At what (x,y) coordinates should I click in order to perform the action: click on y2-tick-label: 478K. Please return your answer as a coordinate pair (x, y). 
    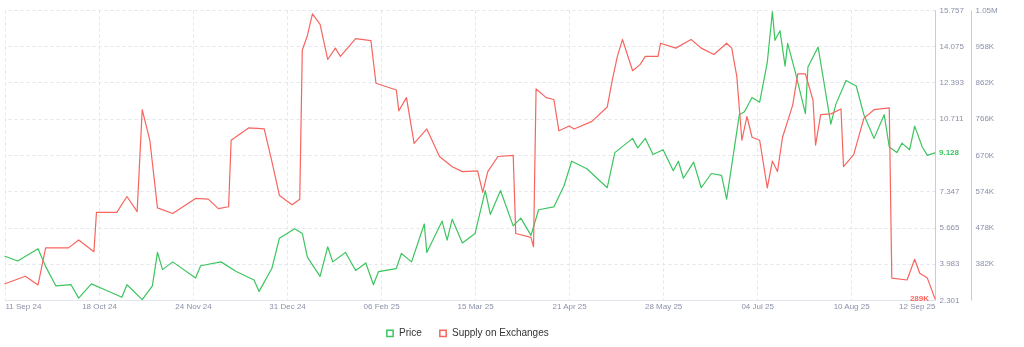
    Looking at the image, I should click on (985, 227).